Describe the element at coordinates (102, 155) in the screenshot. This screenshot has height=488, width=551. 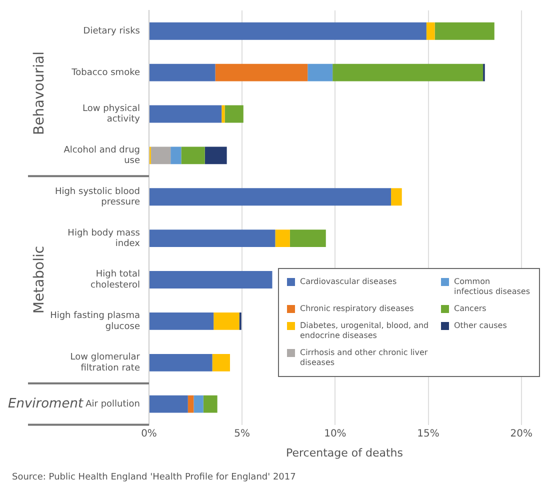
I see `y-tick-label: Alcohol and drug use` at that location.